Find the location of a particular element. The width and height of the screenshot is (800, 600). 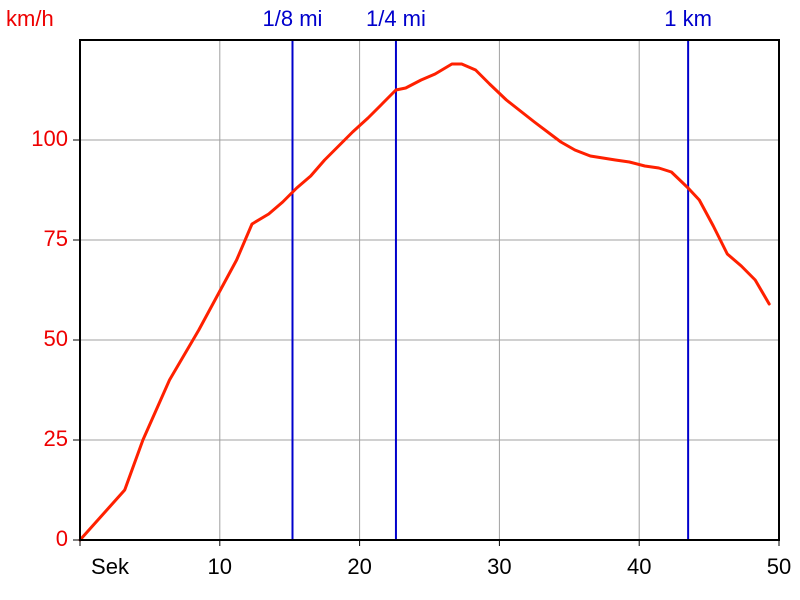

y-tick-label: 100 is located at coordinates (49, 138).